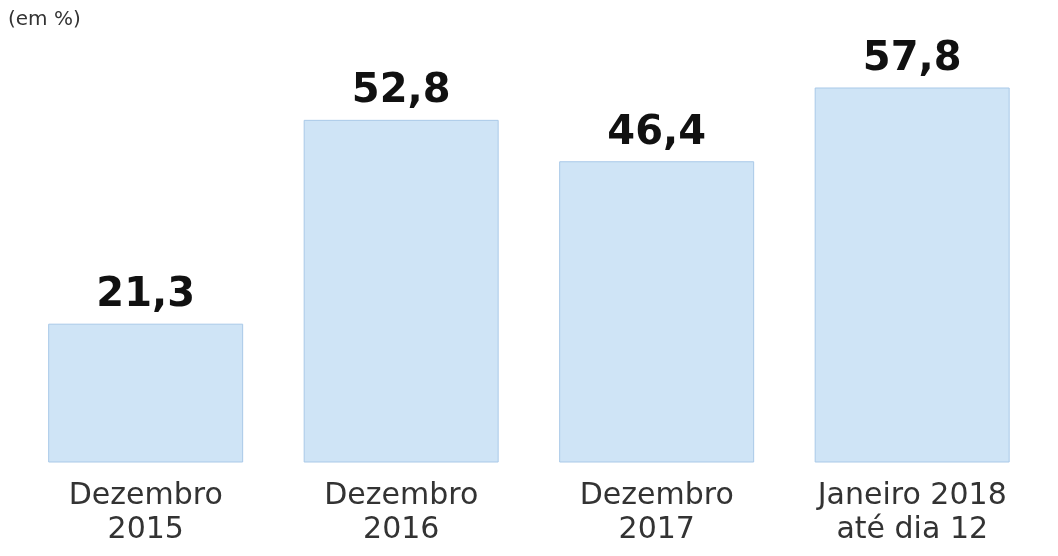 The image size is (1058, 556). Describe the element at coordinates (401, 88) in the screenshot. I see `data-label: 52,8` at that location.